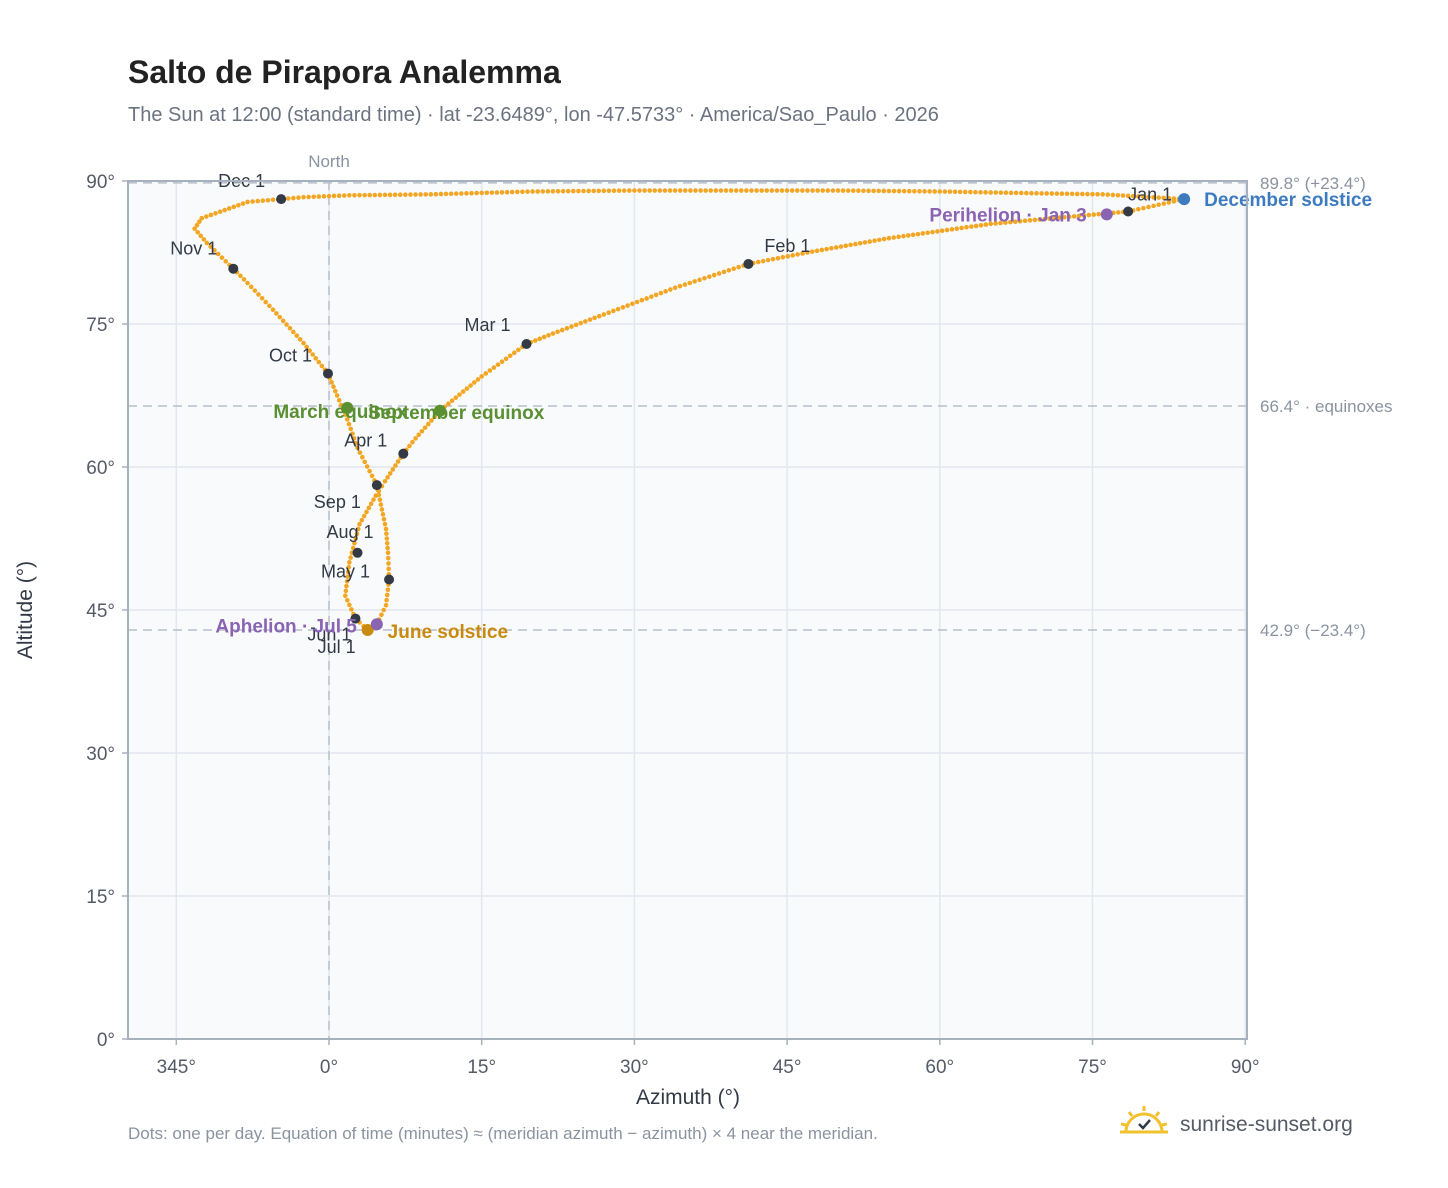 This screenshot has height=1188, width=1448. I want to click on month-marker, so click(389, 579).